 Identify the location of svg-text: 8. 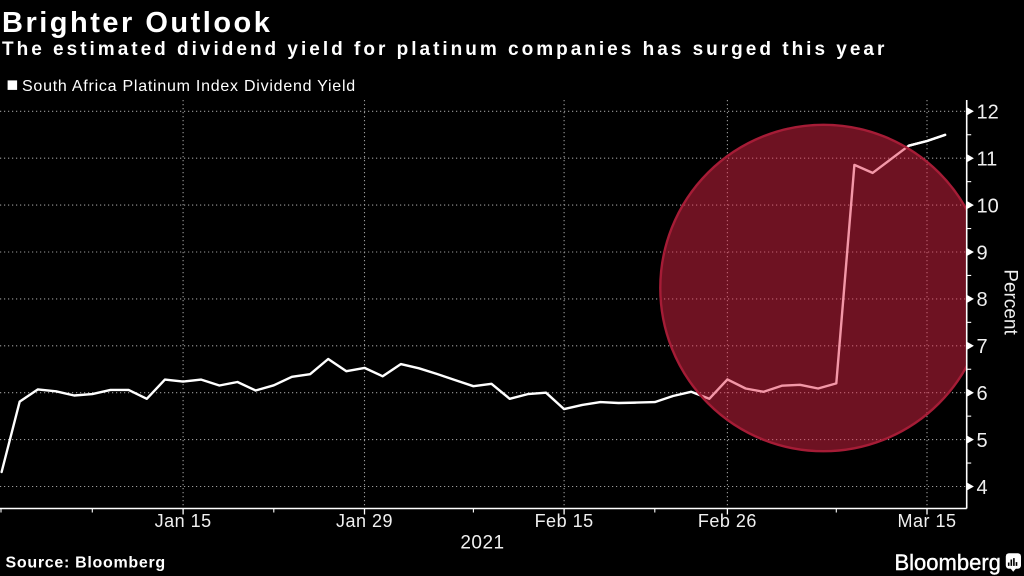
(982, 300).